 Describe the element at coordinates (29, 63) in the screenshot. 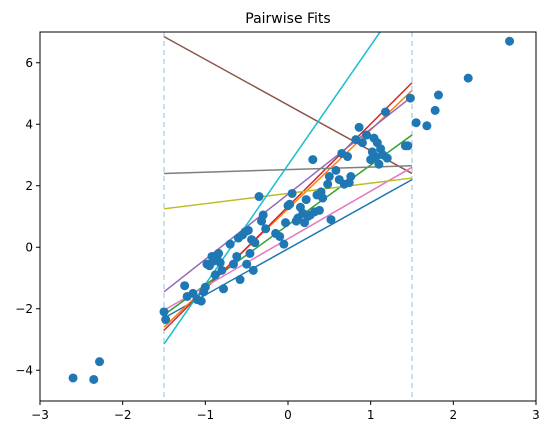

I see `y-tick-label-5: 6` at that location.